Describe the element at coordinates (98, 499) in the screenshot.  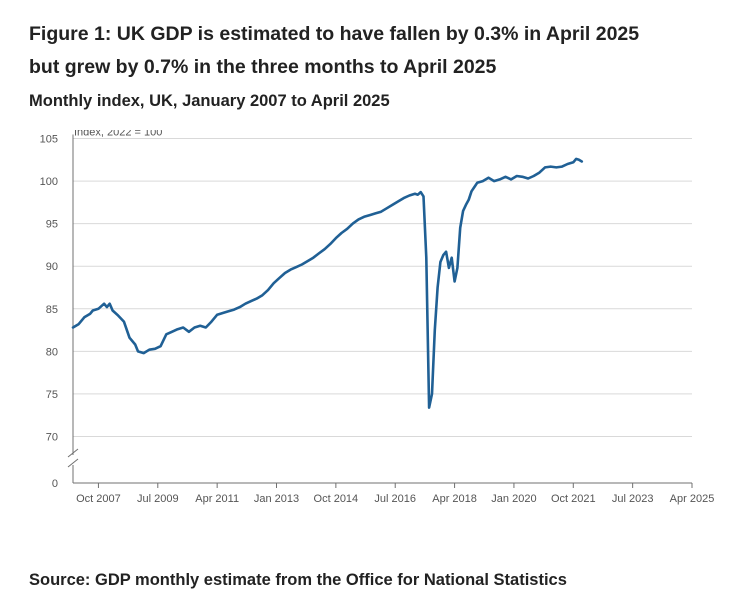
I see `x-tick-label-0: Oct 2007` at that location.